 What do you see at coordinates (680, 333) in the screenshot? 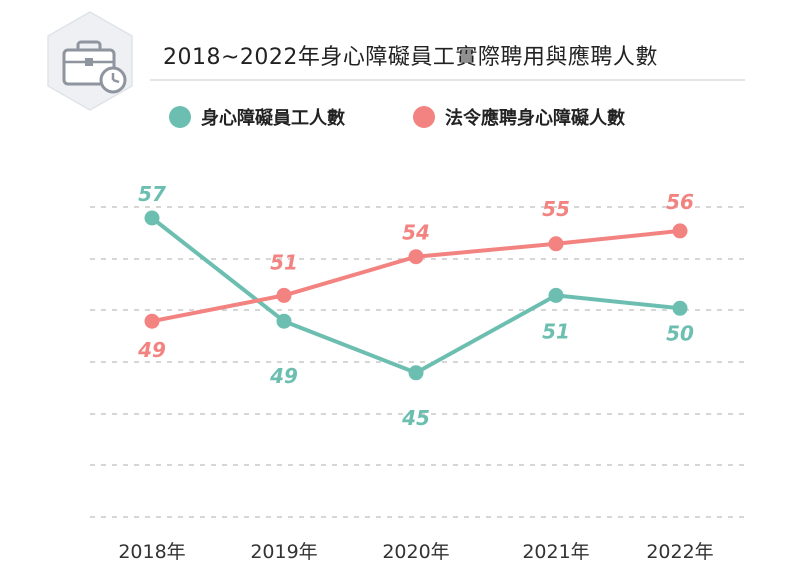
I see `data-label-employees: 50` at bounding box center [680, 333].